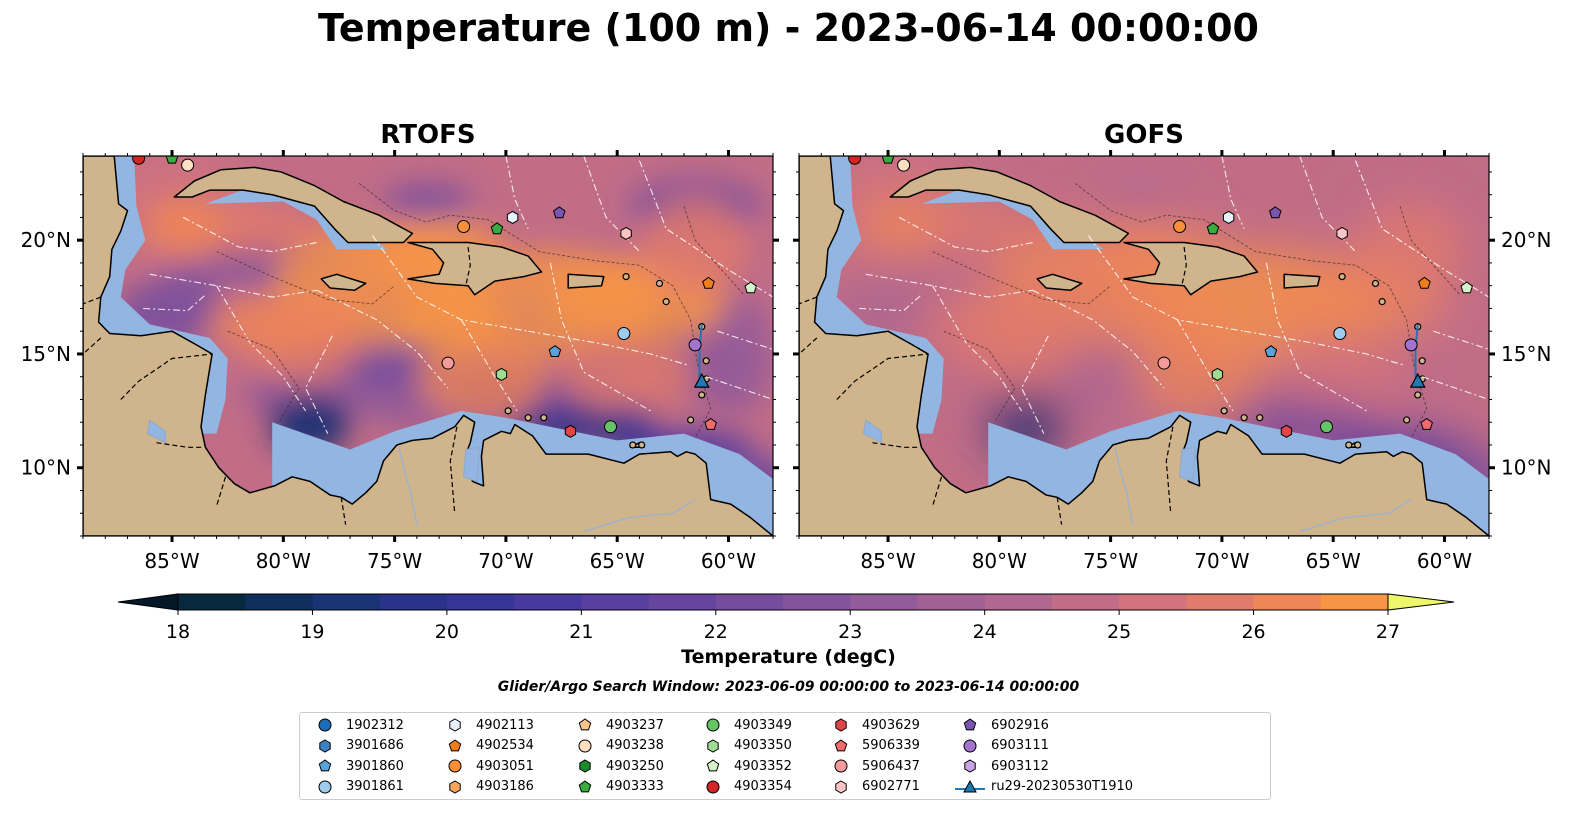 The image size is (1577, 827). I want to click on colorbar-tick-label: 27, so click(1388, 632).